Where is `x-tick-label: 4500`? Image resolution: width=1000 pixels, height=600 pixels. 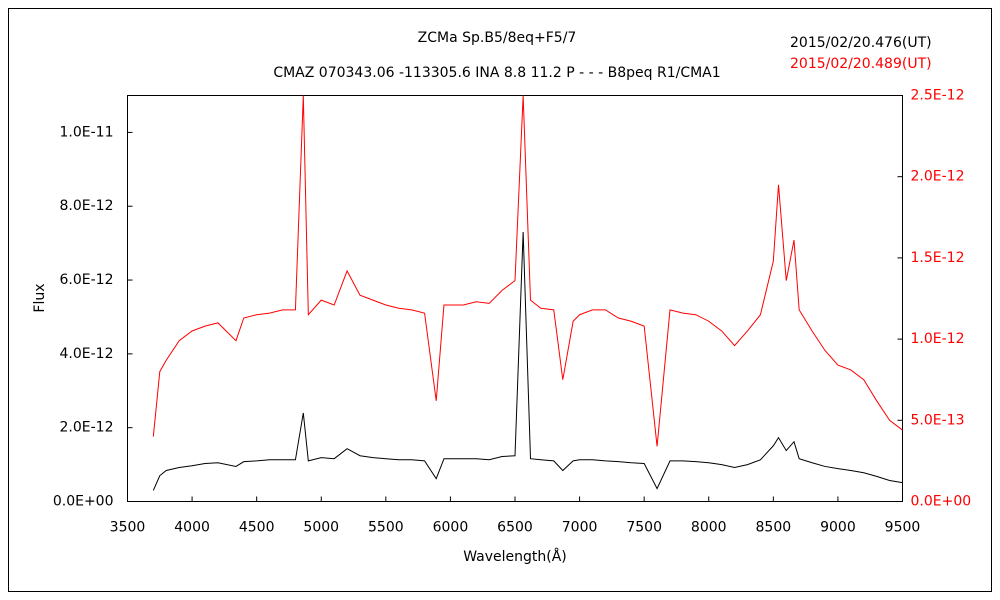 x-tick-label: 4500 is located at coordinates (257, 528).